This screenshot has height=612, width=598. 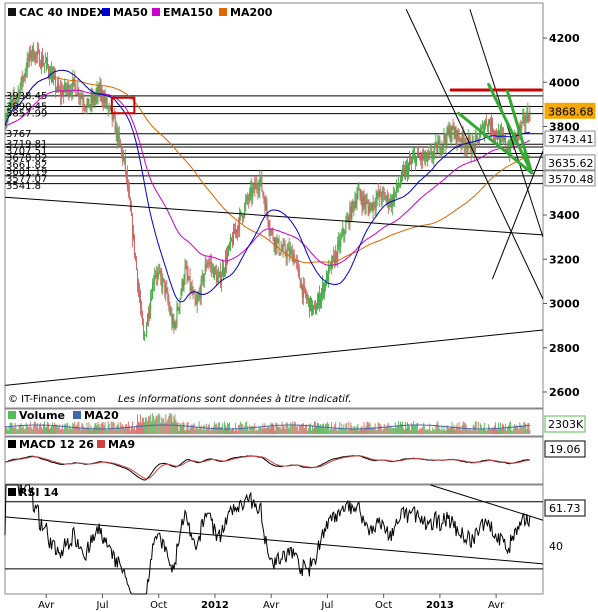 What do you see at coordinates (570, 162) in the screenshot?
I see `value-tag-box` at bounding box center [570, 162].